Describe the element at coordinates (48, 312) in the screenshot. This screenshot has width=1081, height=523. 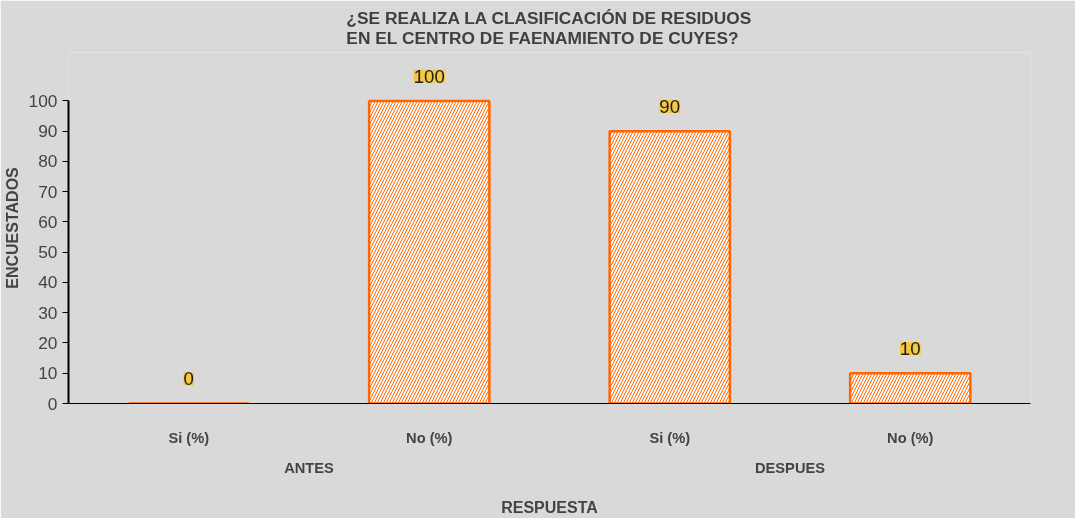
I see `y-tick-label: 30` at that location.